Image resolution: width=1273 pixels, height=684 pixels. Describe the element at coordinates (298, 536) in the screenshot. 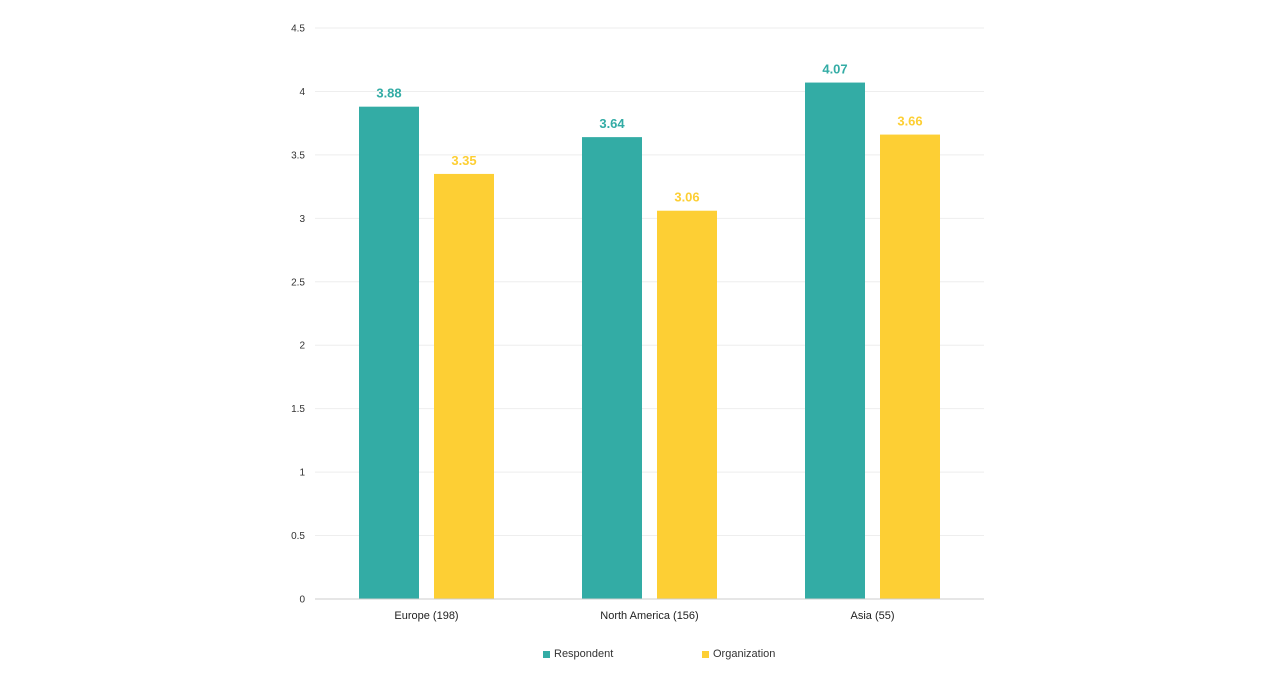

I see `y-tick-label: 0.5` at that location.